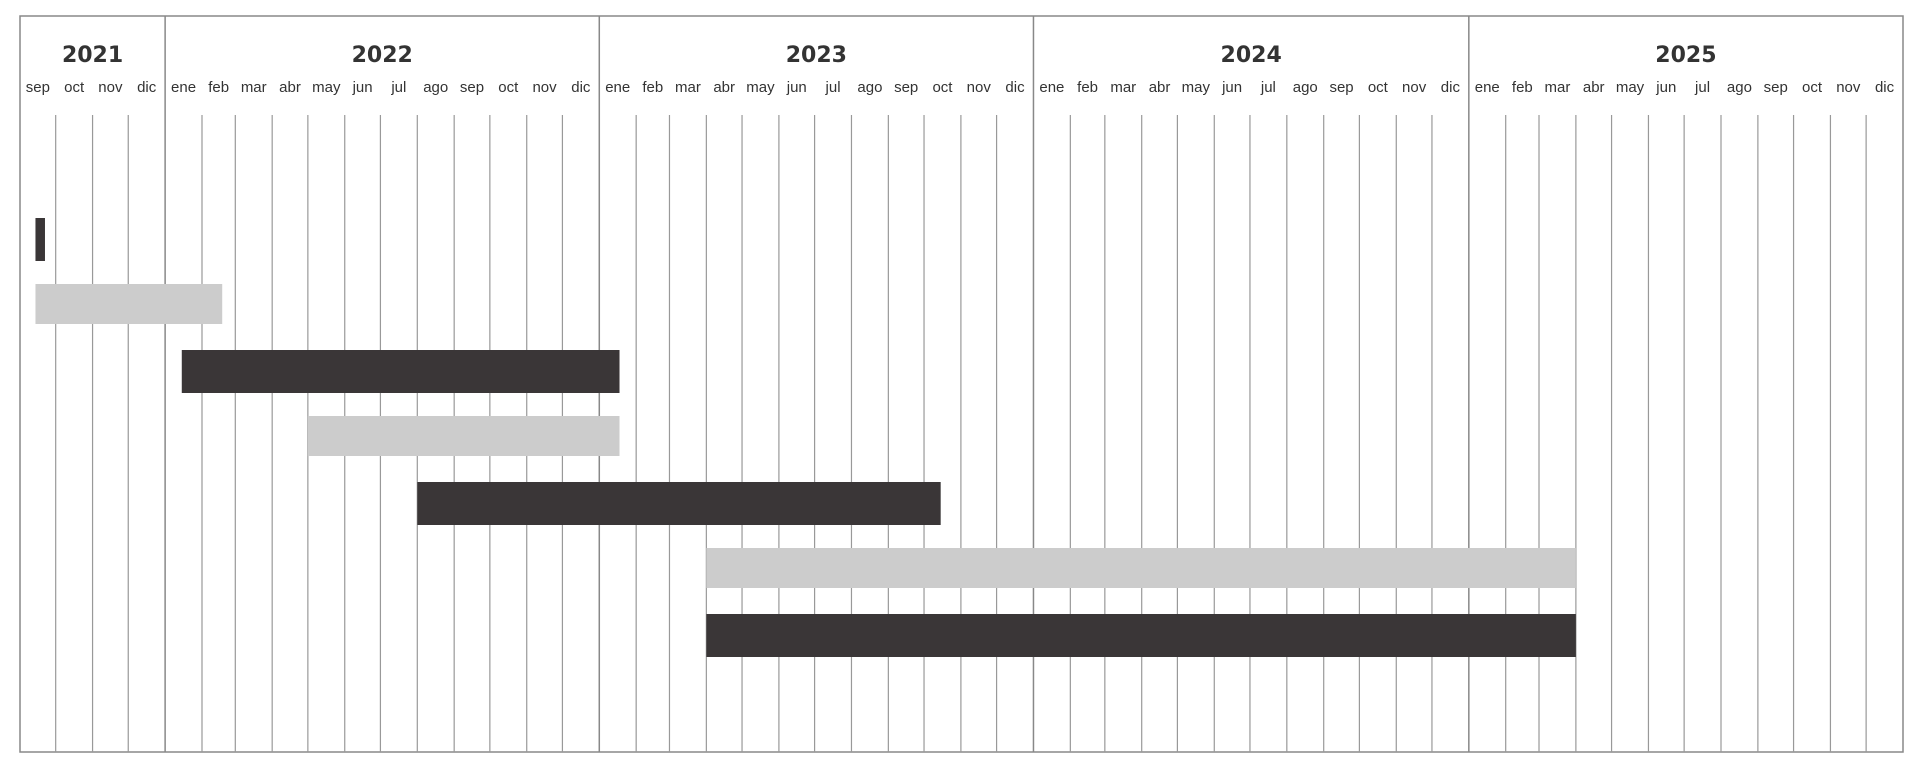  What do you see at coordinates (1251, 55) in the screenshot?
I see `year-label: 2024` at bounding box center [1251, 55].